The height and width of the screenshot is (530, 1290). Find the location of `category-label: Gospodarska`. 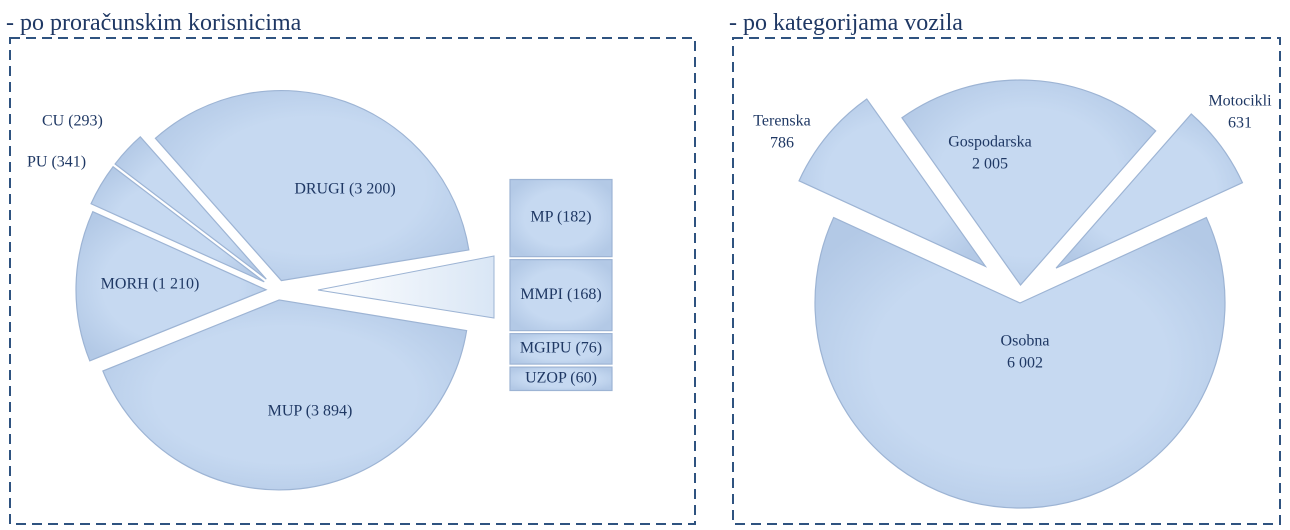

category-label: Gospodarska is located at coordinates (990, 142).